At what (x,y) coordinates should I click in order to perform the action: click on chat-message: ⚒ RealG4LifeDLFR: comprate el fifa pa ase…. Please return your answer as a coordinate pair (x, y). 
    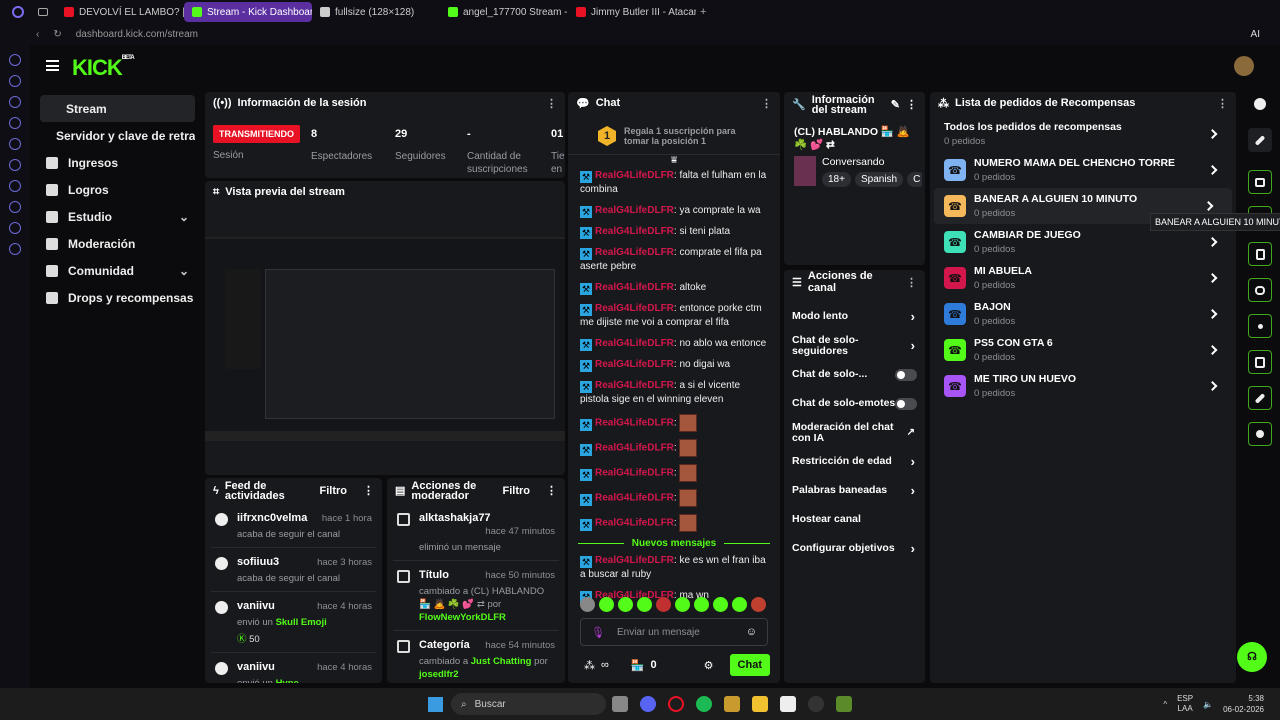
    Looking at the image, I should click on (671, 259).